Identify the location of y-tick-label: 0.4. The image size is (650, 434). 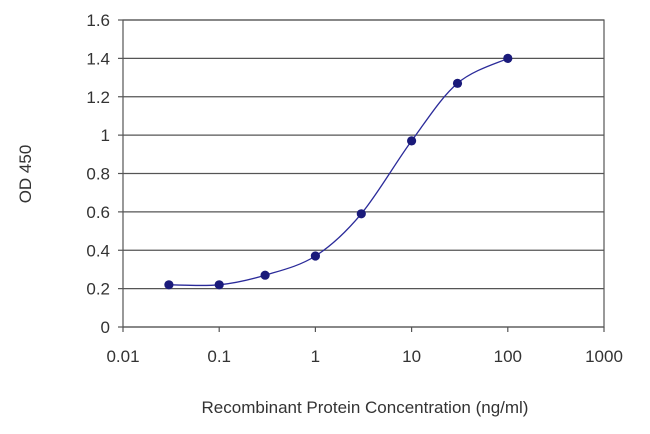
(98, 250).